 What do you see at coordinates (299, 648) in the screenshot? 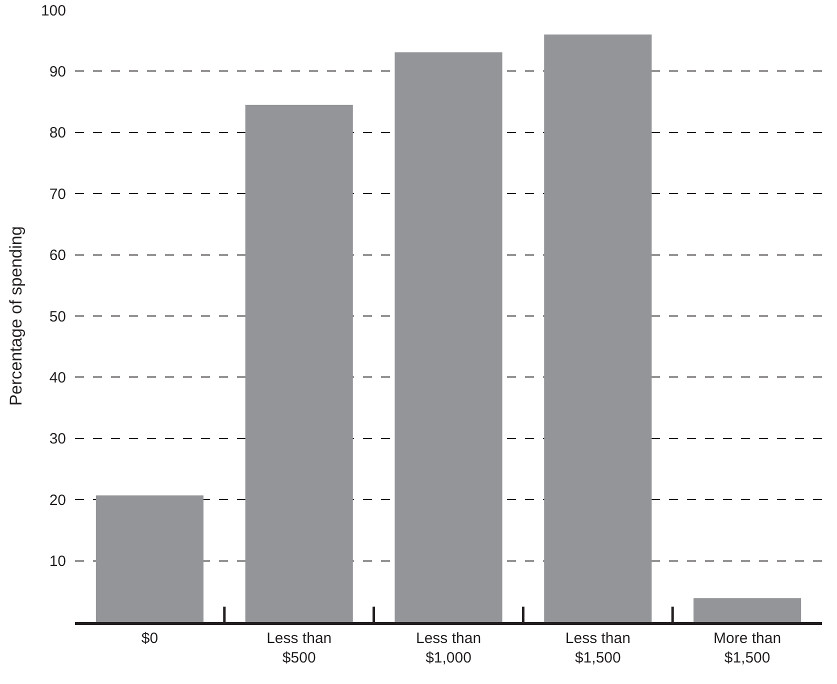
I see `x-tick-label: Less than $500` at bounding box center [299, 648].